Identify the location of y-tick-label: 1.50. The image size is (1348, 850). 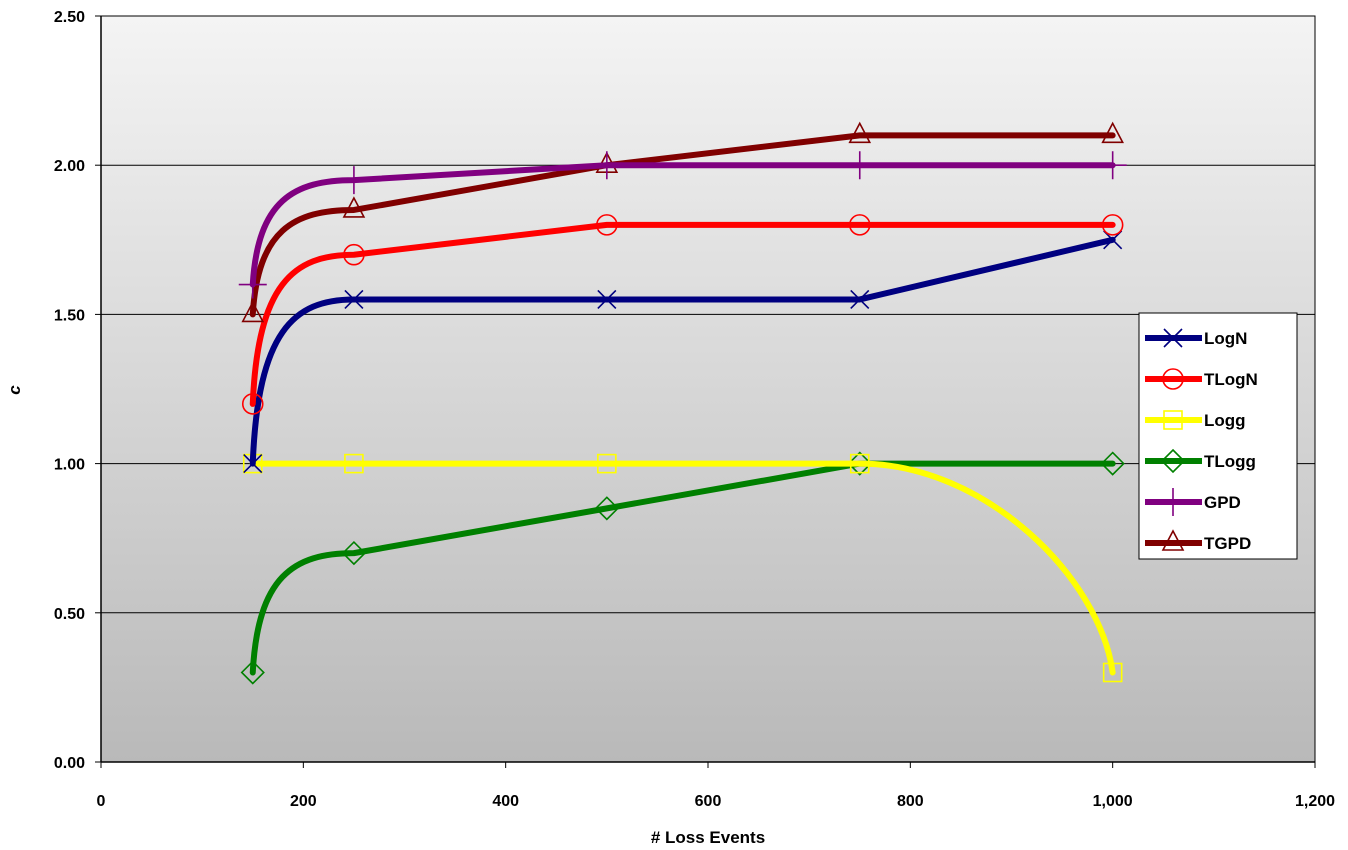
(69, 315).